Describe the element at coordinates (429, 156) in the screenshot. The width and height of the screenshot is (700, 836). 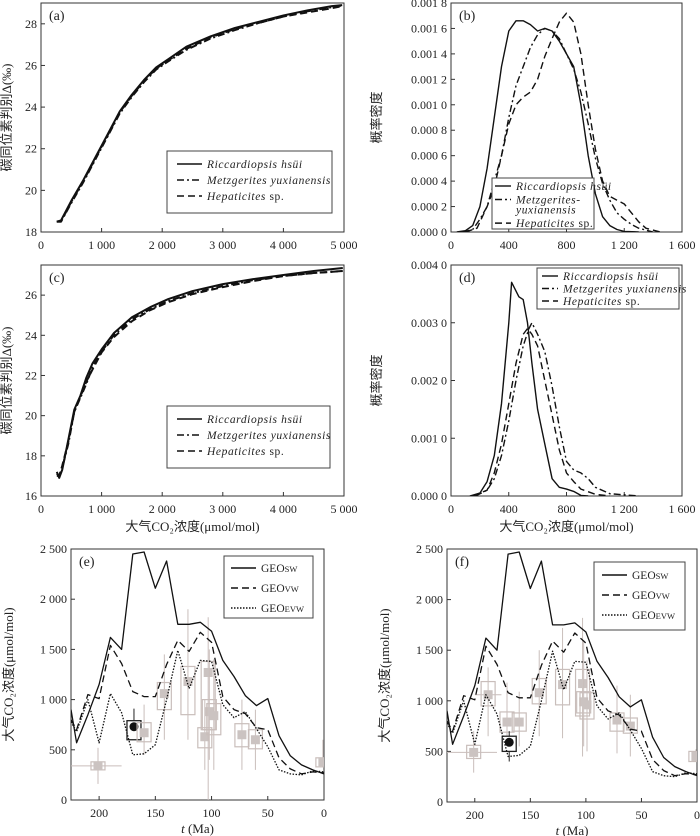
I see `y-tick-label: 0.000 6` at that location.